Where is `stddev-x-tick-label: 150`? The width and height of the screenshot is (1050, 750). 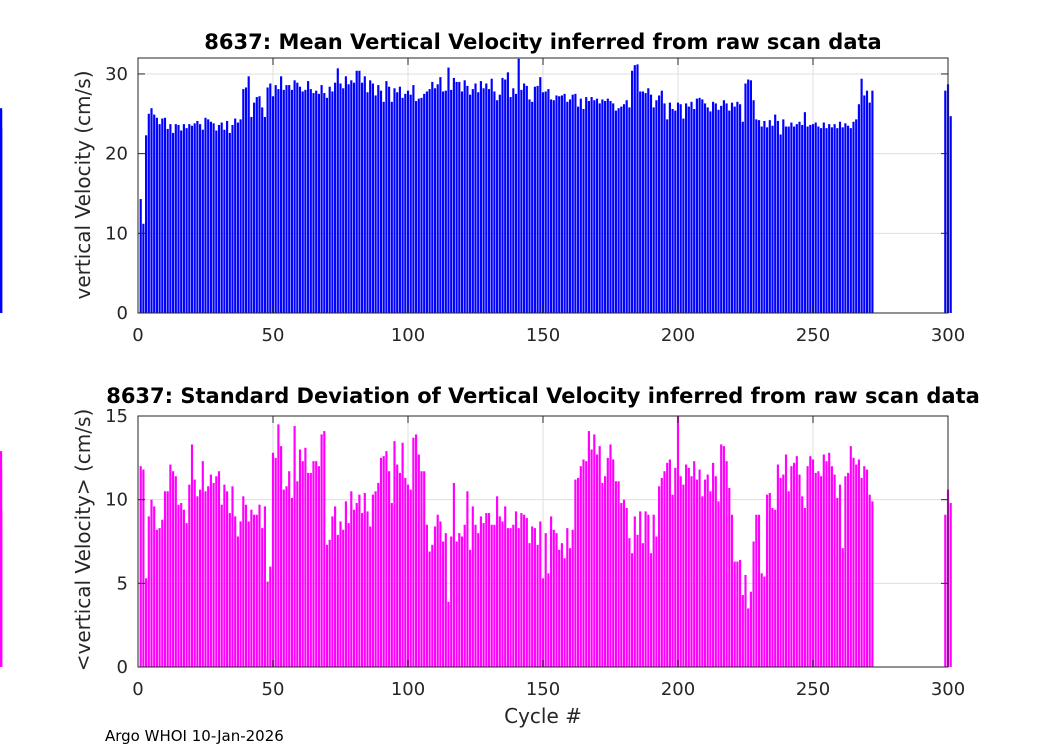
stddev-x-tick-label: 150 is located at coordinates (543, 689).